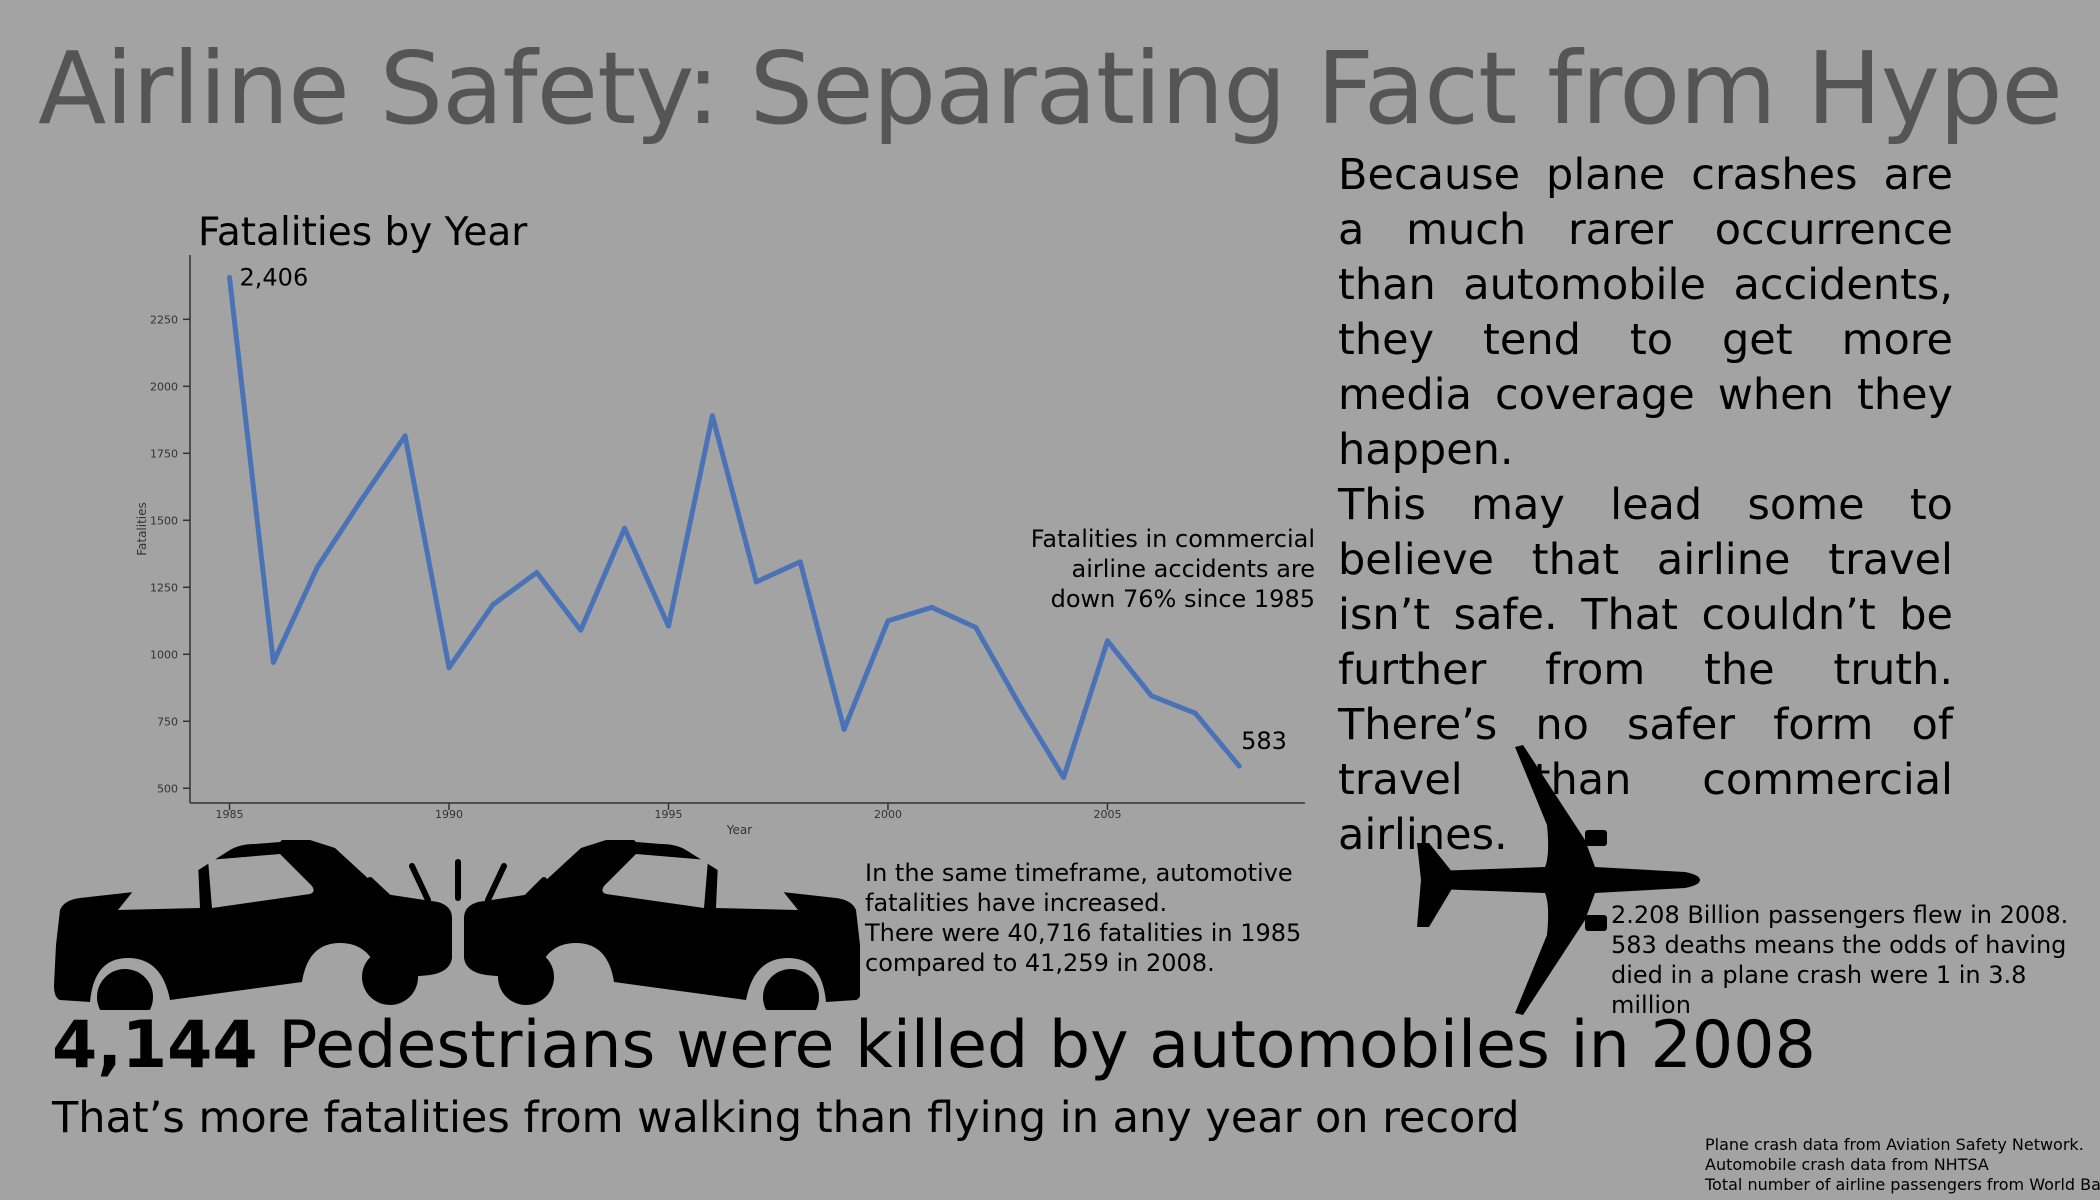 This screenshot has height=1200, width=2100. Describe the element at coordinates (164, 319) in the screenshot. I see `y-tick-label: 2250` at that location.